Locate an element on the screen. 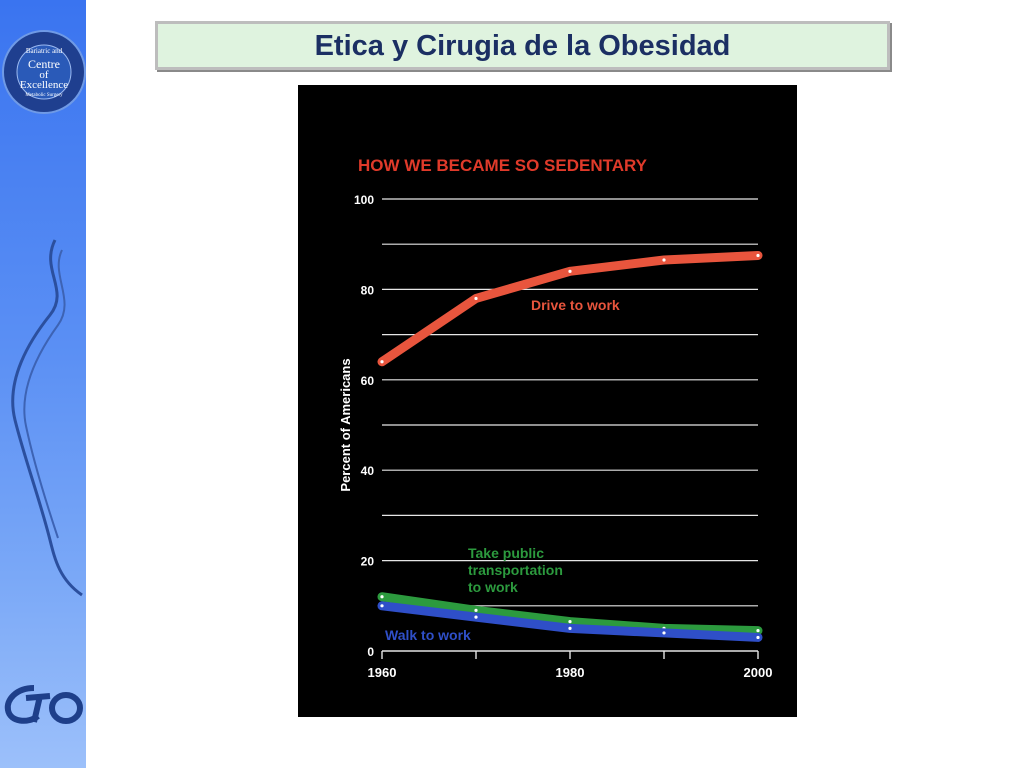  seal-emblem is located at coordinates (44, 72).